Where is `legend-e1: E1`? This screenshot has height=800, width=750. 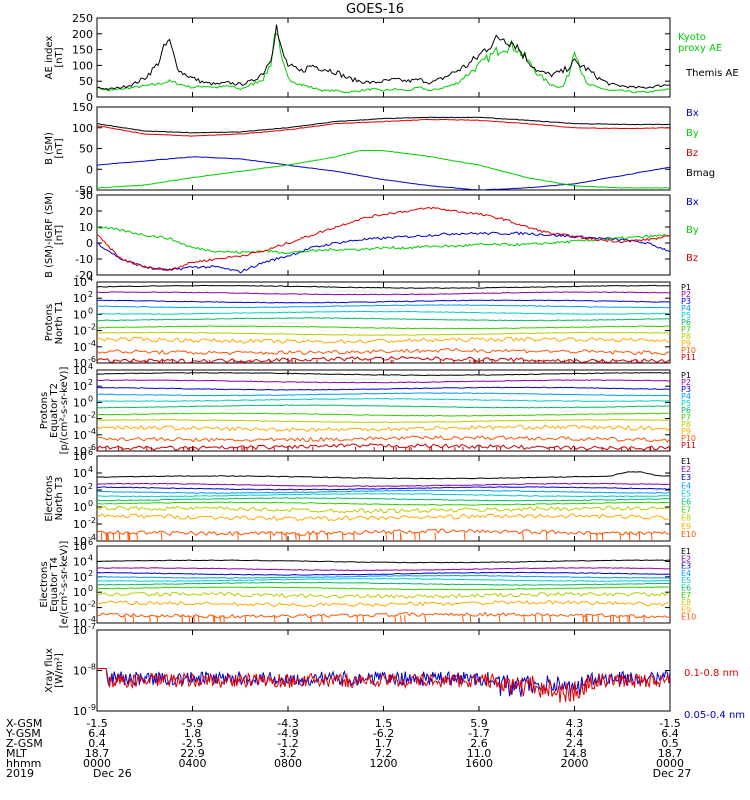
legend-e1: E1 is located at coordinates (686, 461).